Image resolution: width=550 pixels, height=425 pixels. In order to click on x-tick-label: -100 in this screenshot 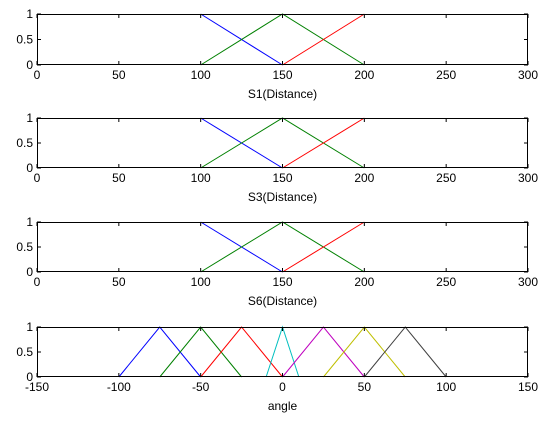, I will do `click(119, 387)`.